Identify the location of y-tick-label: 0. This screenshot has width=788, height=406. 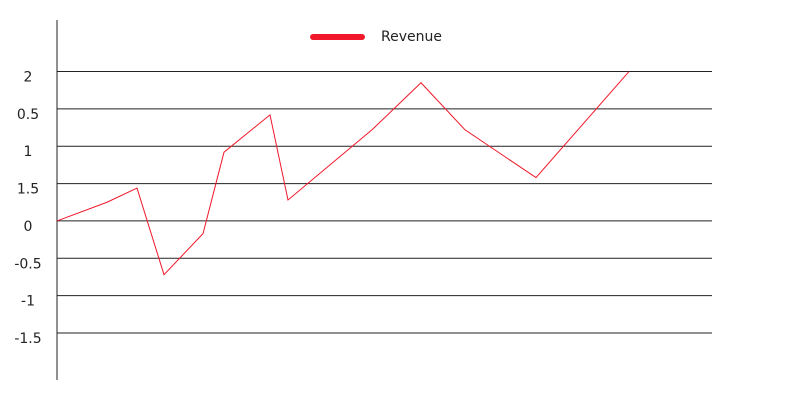
(28, 227).